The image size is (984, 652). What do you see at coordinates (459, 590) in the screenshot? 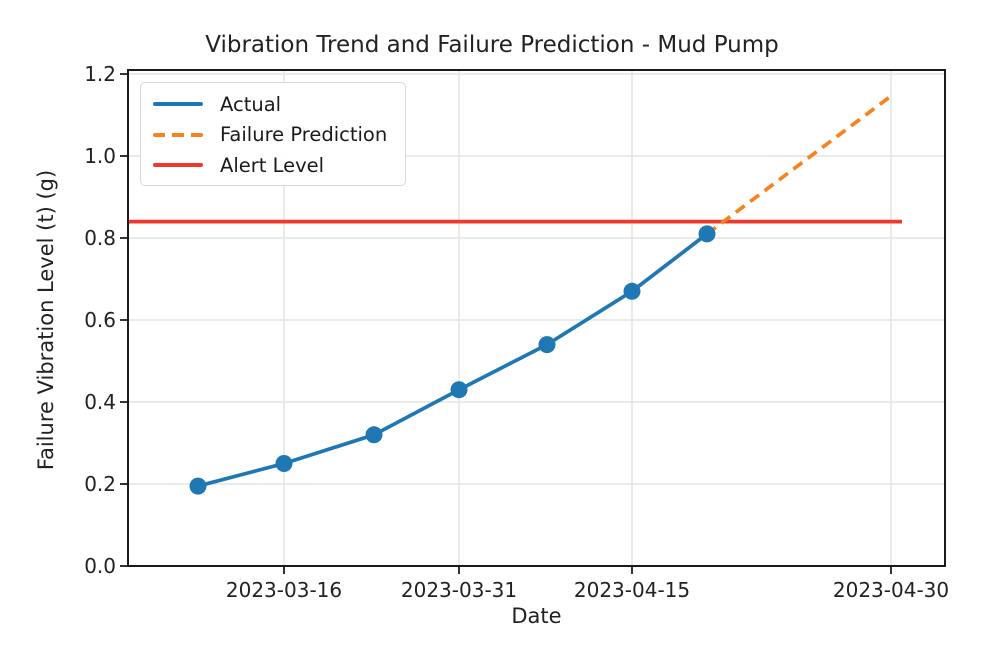
I see `x-tick-label: 2023-03-31` at bounding box center [459, 590].